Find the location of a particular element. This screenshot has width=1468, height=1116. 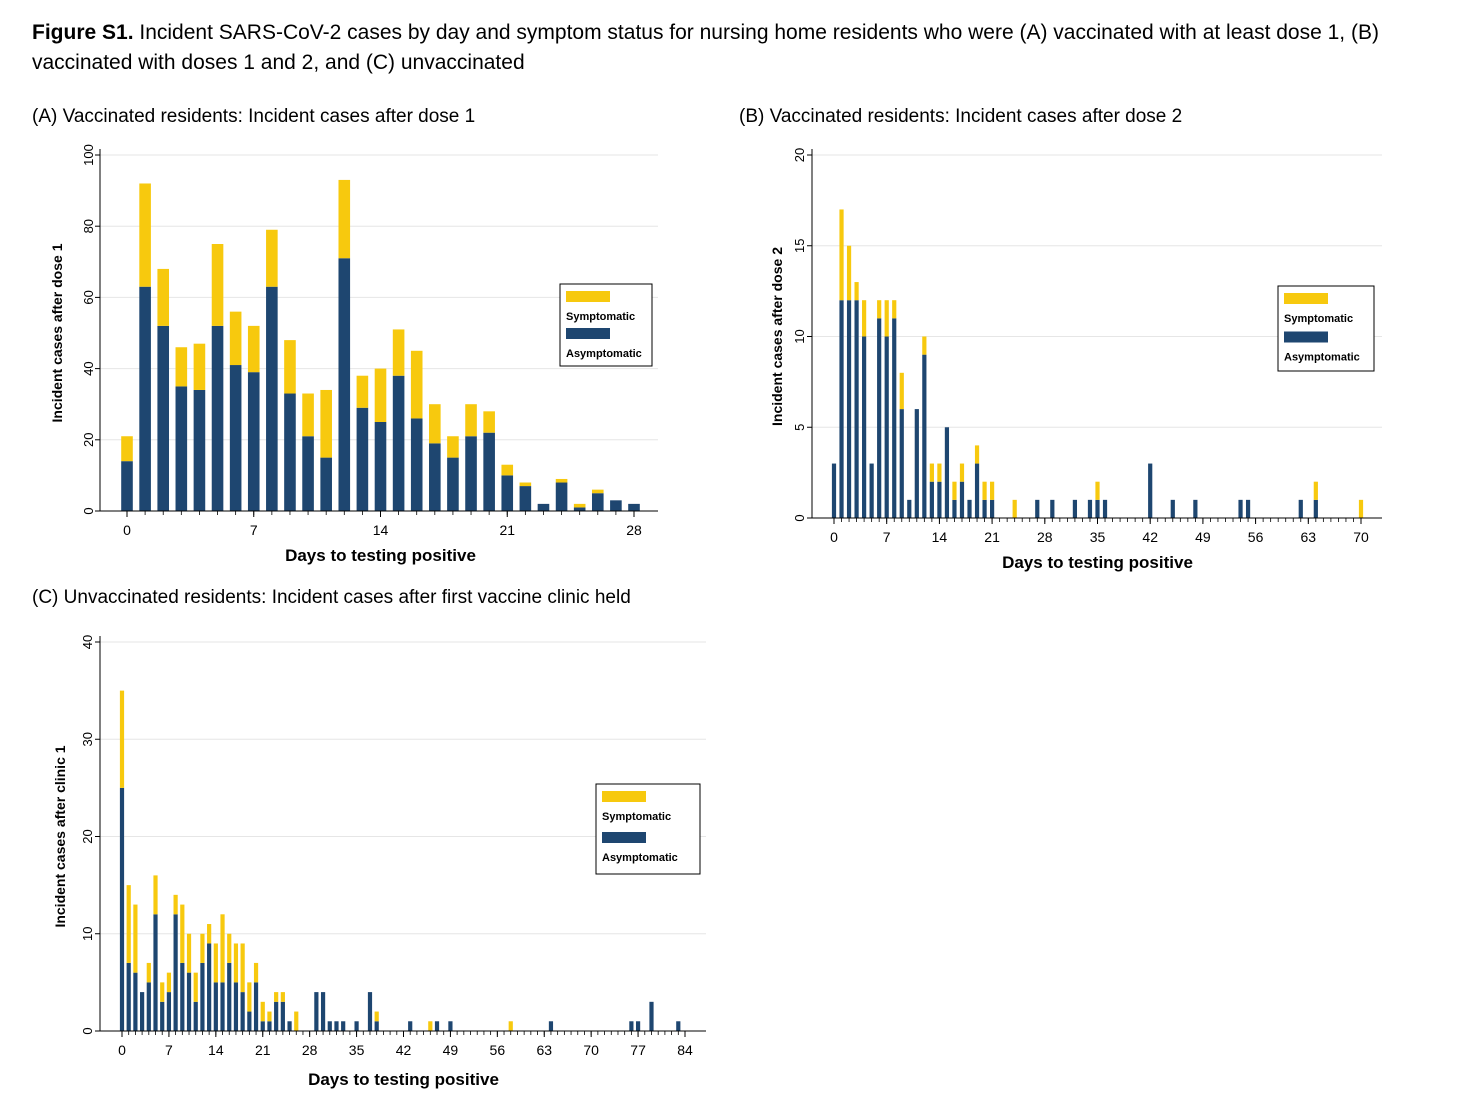

y-tick-label: 40 is located at coordinates (87, 642).